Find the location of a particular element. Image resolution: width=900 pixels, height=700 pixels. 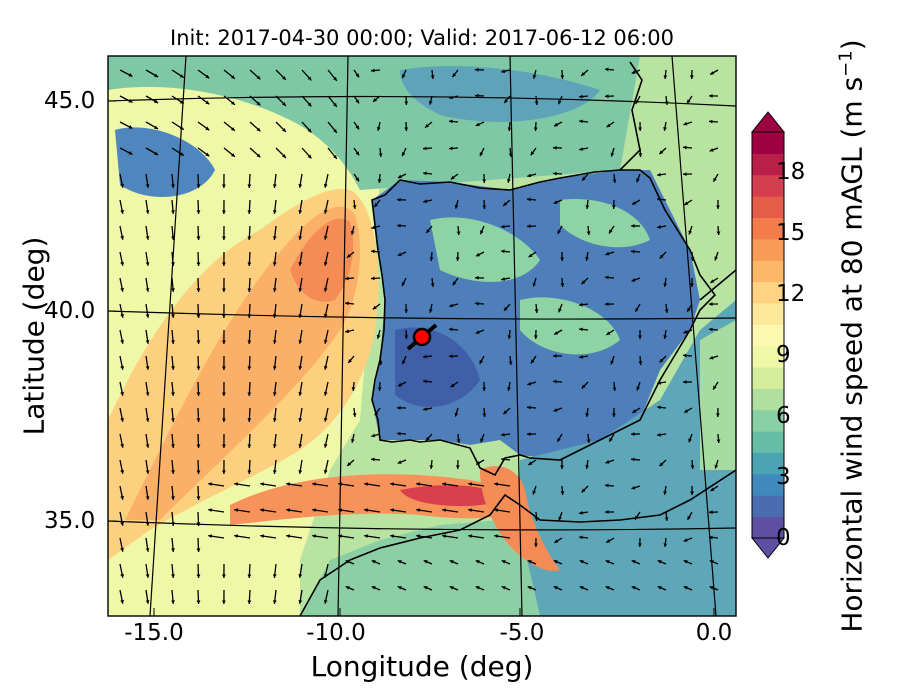

colorbar-frame is located at coordinates (768, 335).